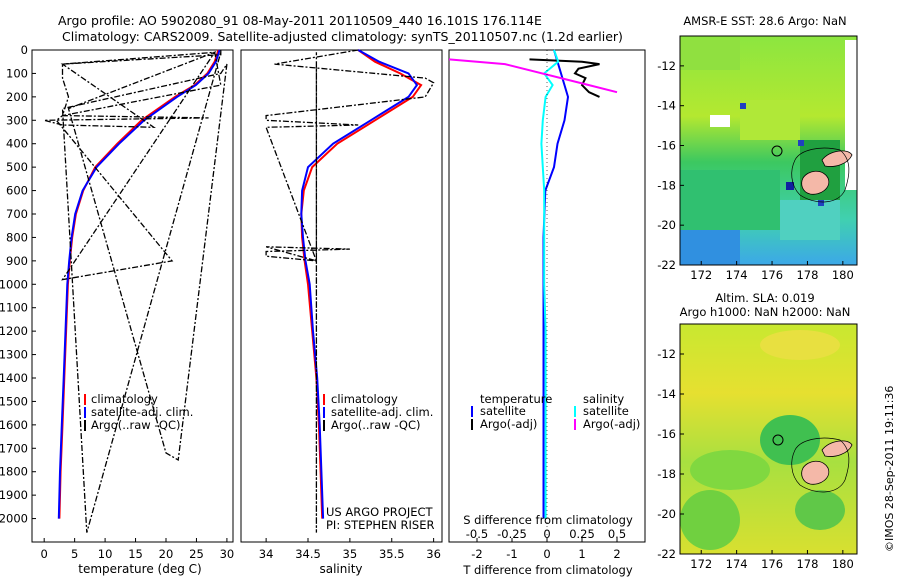 This screenshot has height=580, width=900. I want to click on x-tick-label: 34, so click(266, 554).